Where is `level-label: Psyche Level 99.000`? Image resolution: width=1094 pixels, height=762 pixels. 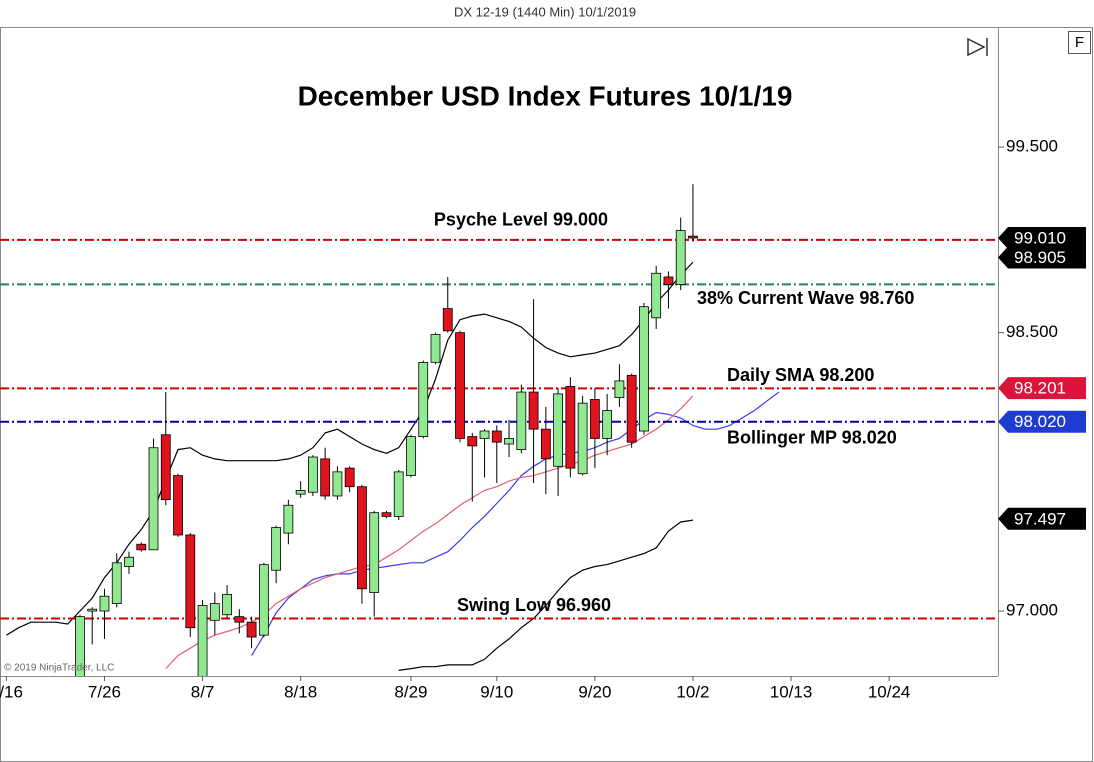
level-label: Psyche Level 99.000 is located at coordinates (521, 220).